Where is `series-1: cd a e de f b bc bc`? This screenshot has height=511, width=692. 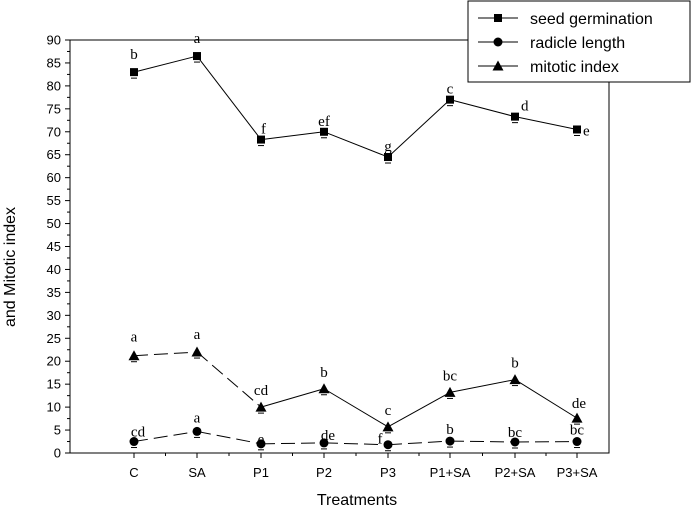 series-1: cd a e de f b bc bc is located at coordinates (356, 431).